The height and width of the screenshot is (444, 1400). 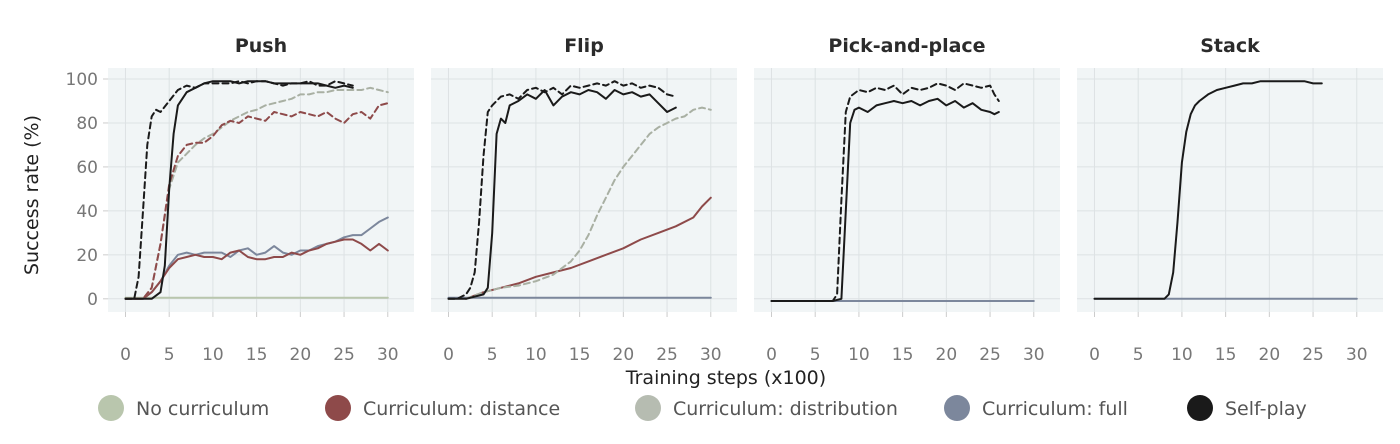 What do you see at coordinates (202, 409) in the screenshot?
I see `legend-label: No curriculum` at bounding box center [202, 409].